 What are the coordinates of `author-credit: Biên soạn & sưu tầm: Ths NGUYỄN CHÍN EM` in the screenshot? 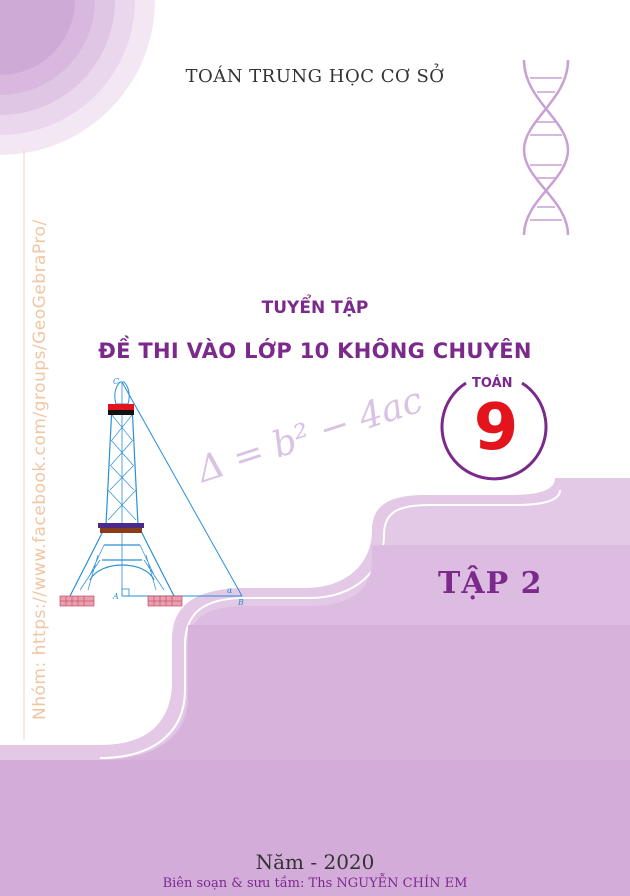 It's located at (315, 883).